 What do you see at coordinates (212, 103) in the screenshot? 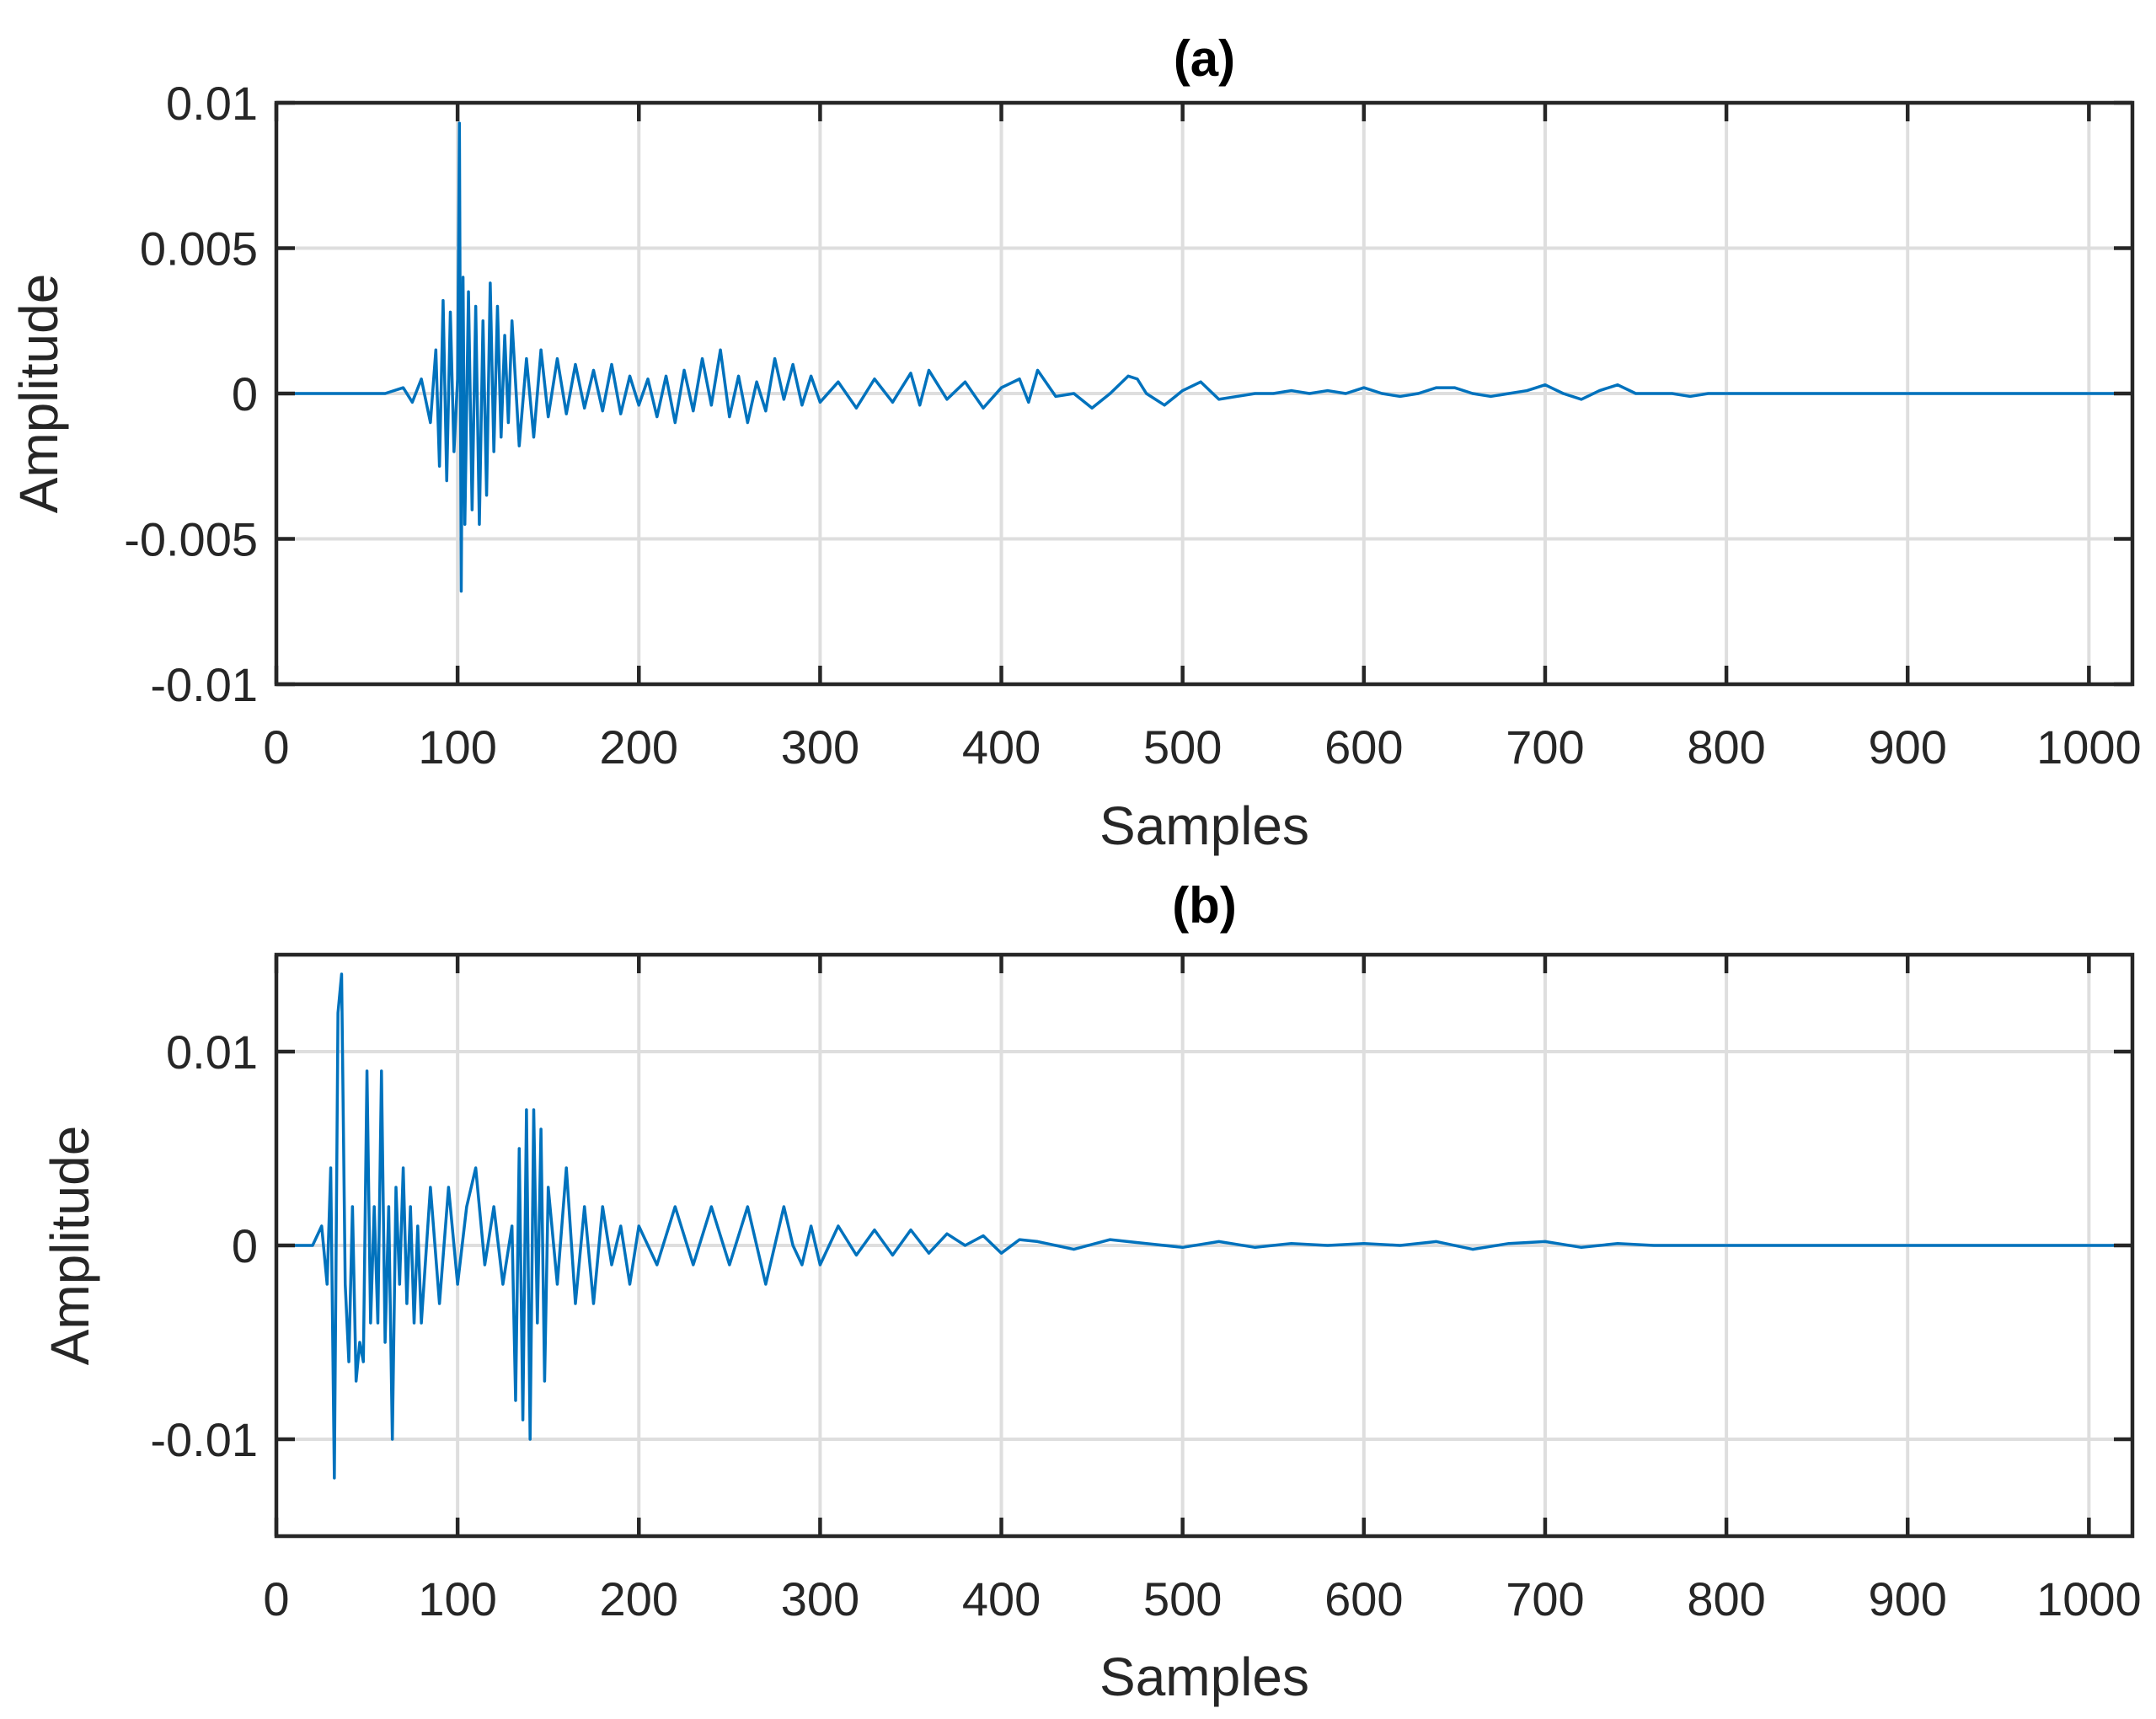
I see `y-tick-label-a-0: 0.01` at bounding box center [212, 103].